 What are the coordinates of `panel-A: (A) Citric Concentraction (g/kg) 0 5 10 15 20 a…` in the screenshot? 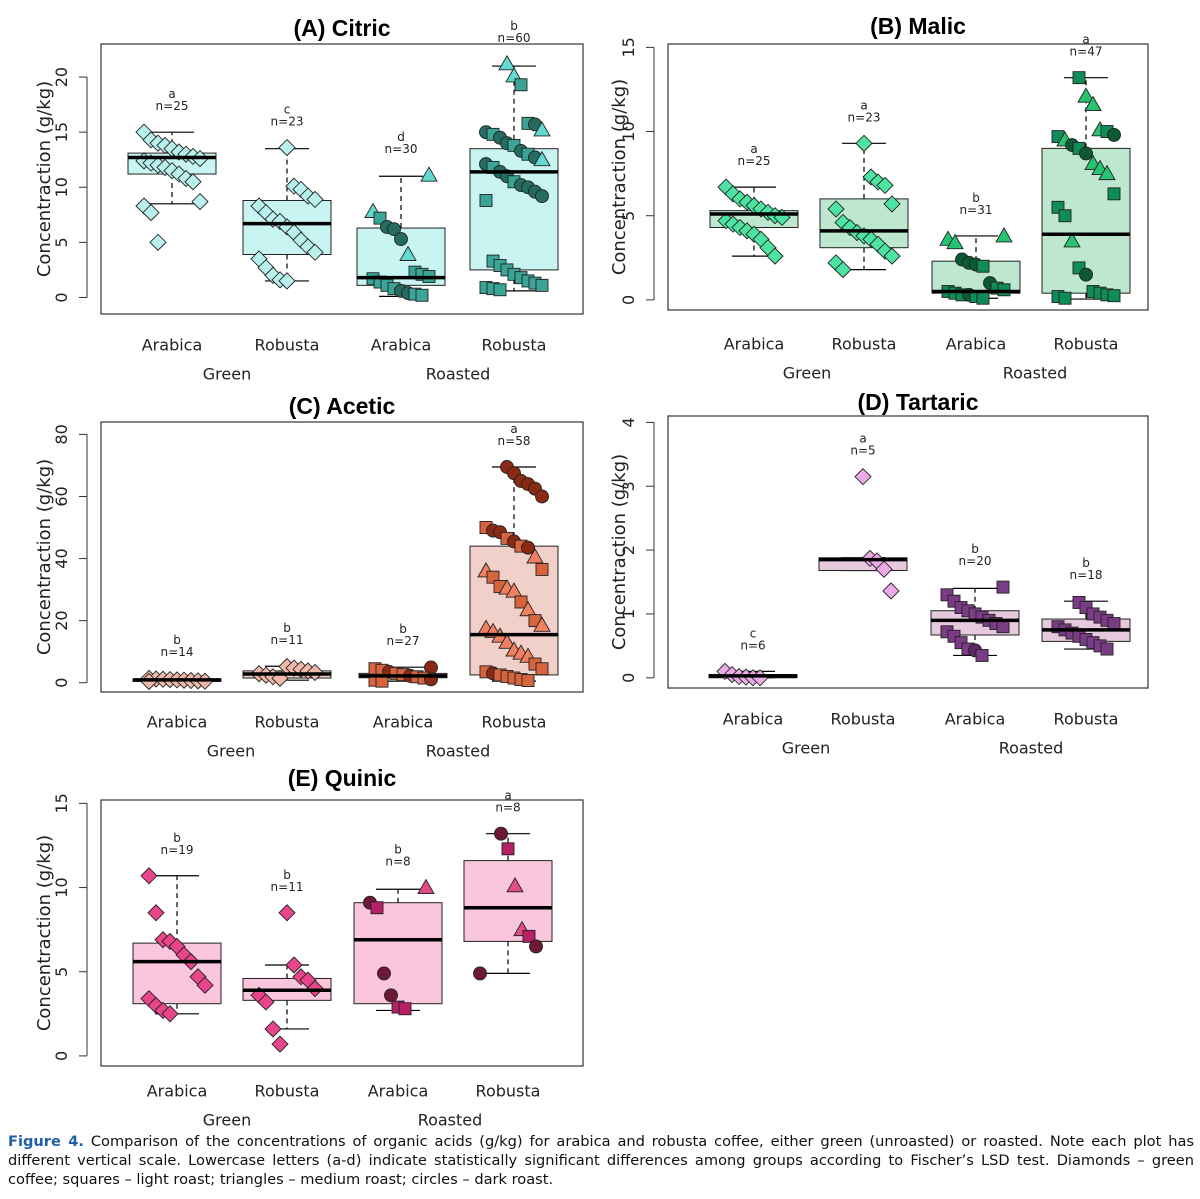 It's located at (309, 199).